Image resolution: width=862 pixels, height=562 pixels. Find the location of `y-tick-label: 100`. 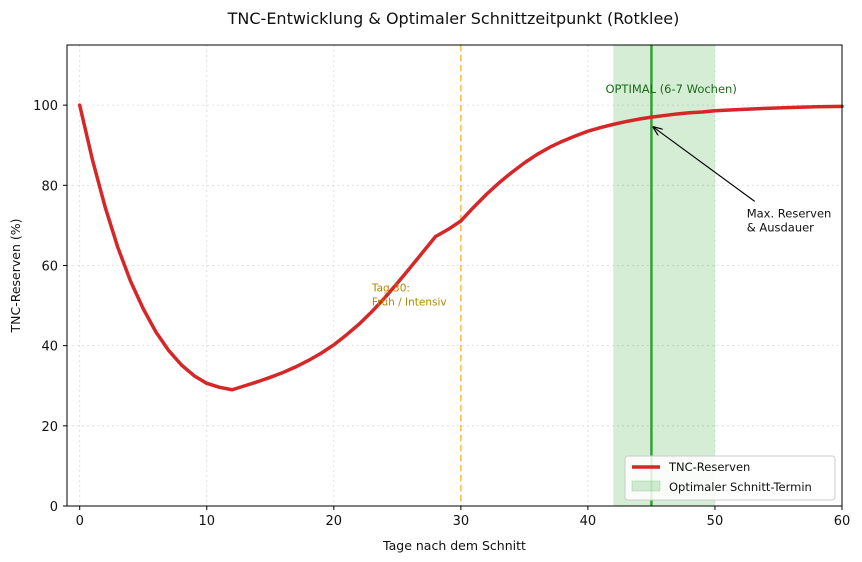

y-tick-label: 100 is located at coordinates (45, 106).